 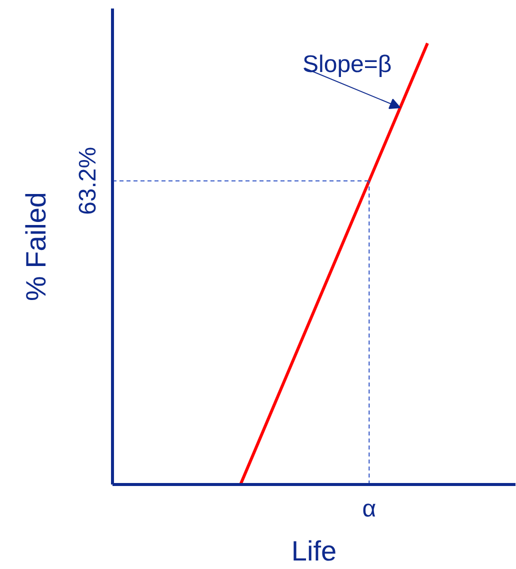 What do you see at coordinates (88, 180) in the screenshot?
I see `text: 63.2%` at bounding box center [88, 180].